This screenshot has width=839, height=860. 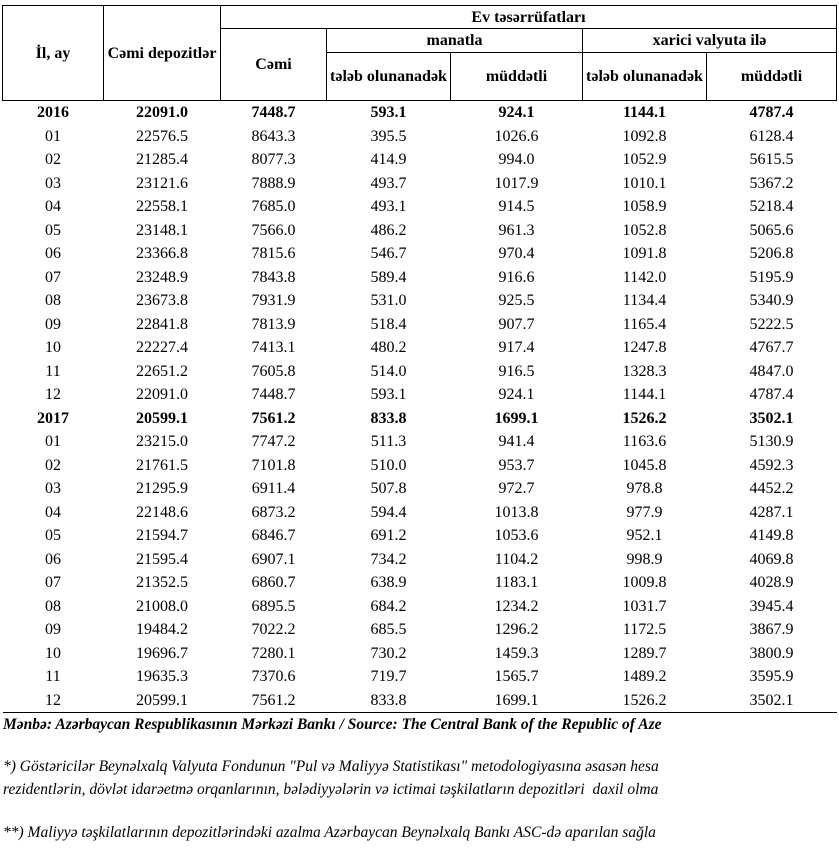 I want to click on value-cell: 493.1, so click(x=388, y=207).